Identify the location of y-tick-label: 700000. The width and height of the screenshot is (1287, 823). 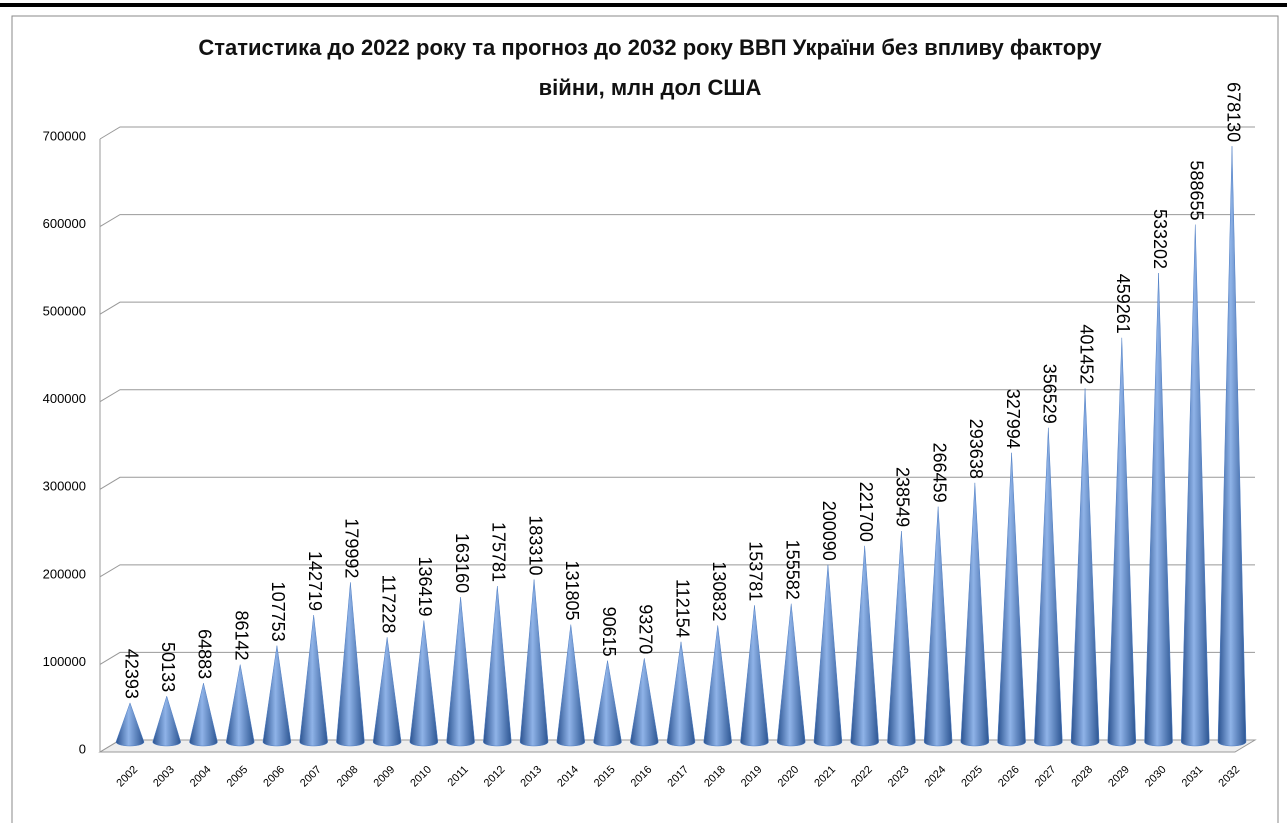
(64, 135).